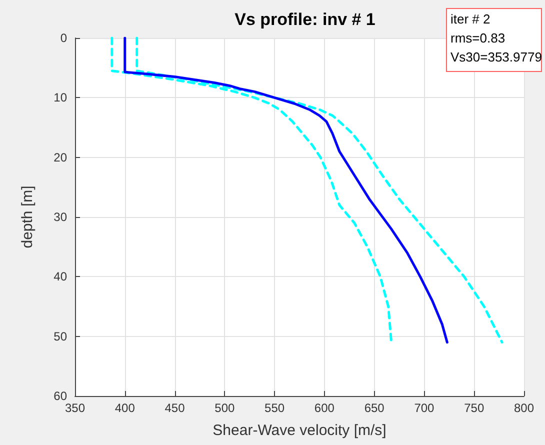 Image resolution: width=545 pixels, height=445 pixels. What do you see at coordinates (175, 408) in the screenshot?
I see `x-tick-label: 450` at bounding box center [175, 408].